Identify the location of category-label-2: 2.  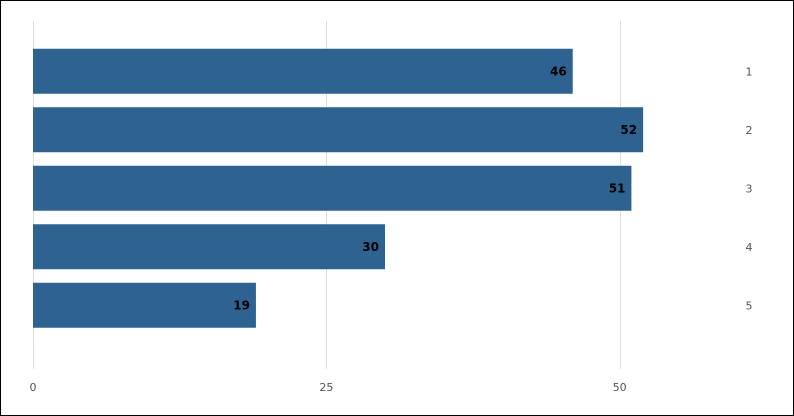
(749, 130).